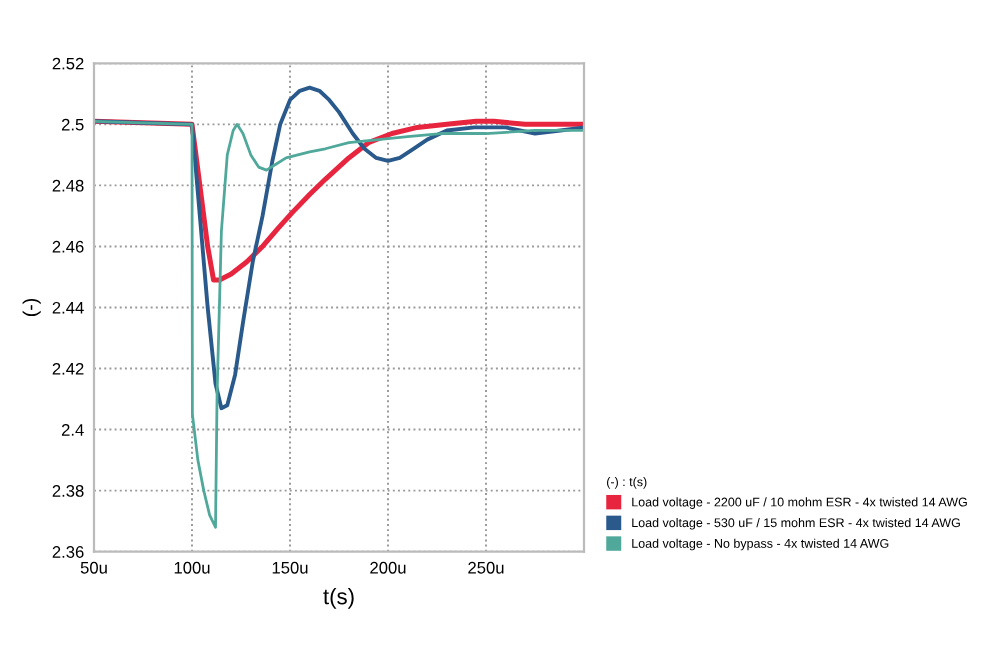 This screenshot has width=1000, height=646. What do you see at coordinates (68, 491) in the screenshot?
I see `y-tick-label: 2.38` at bounding box center [68, 491].